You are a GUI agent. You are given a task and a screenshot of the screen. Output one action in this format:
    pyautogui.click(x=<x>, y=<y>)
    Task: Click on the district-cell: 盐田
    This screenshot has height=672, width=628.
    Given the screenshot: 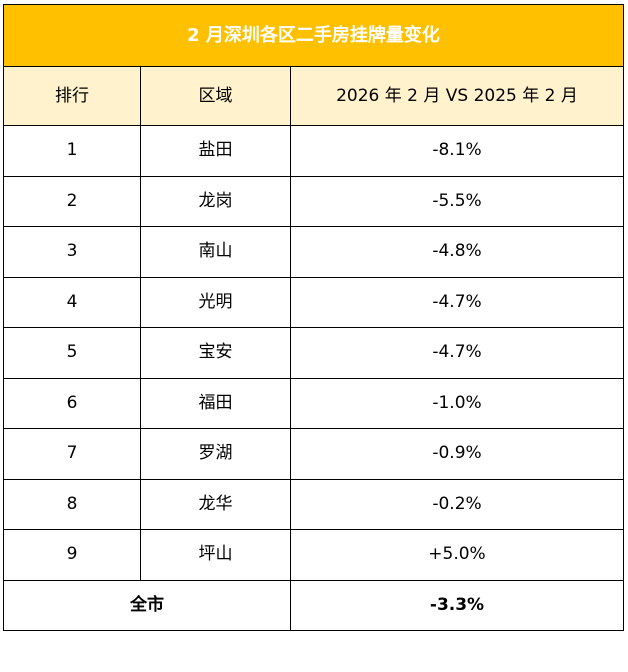 What is the action you would take?
    pyautogui.click(x=215, y=151)
    